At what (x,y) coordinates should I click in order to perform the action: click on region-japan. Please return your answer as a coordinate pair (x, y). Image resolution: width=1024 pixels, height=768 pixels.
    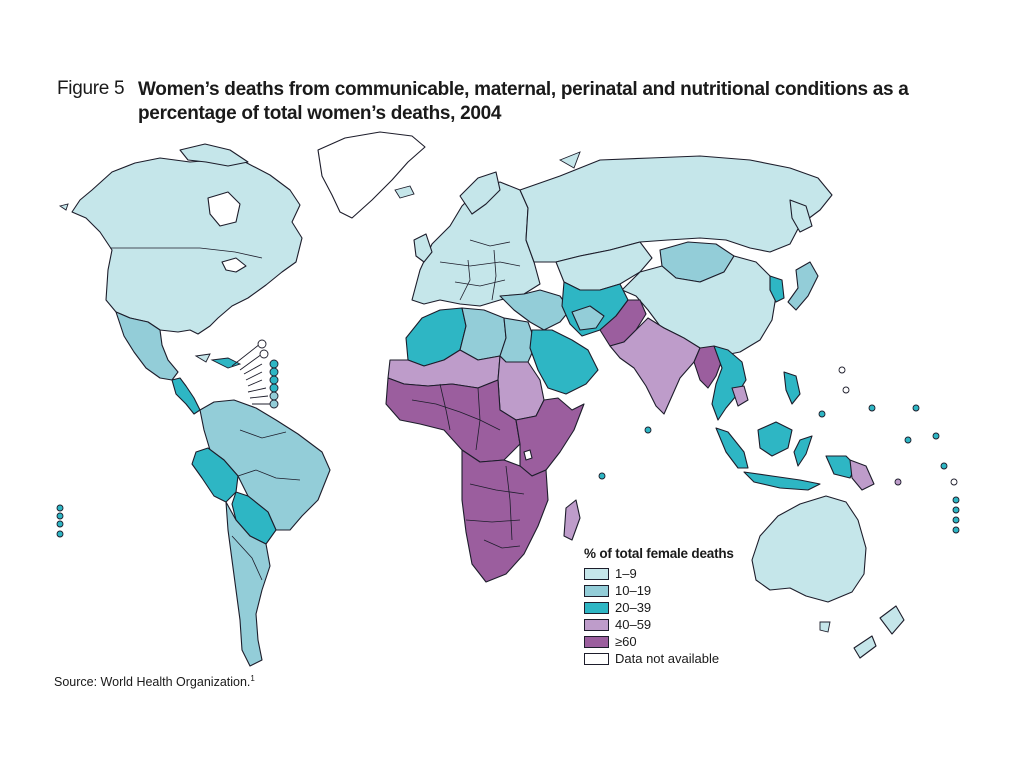
    Looking at the image, I should click on (803, 286).